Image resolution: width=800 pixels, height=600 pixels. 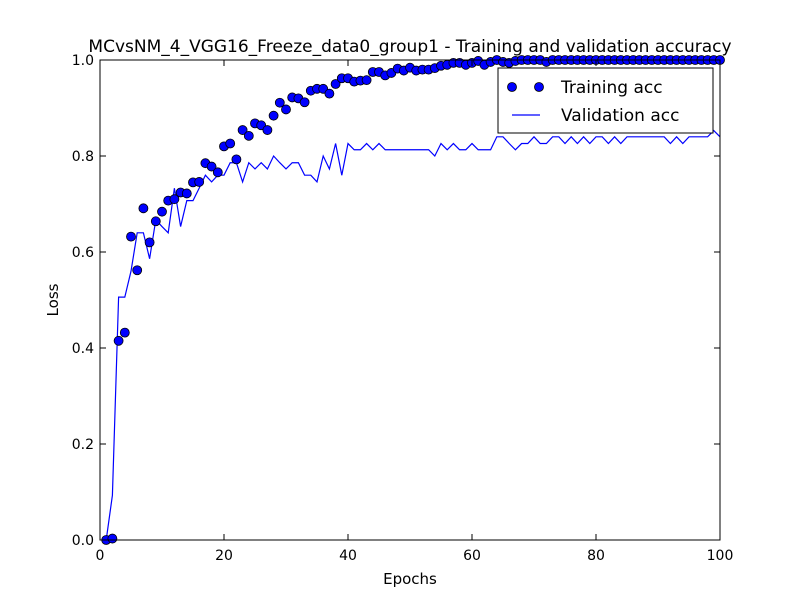 What do you see at coordinates (53, 299) in the screenshot?
I see `y-axis-label: Loss` at bounding box center [53, 299].